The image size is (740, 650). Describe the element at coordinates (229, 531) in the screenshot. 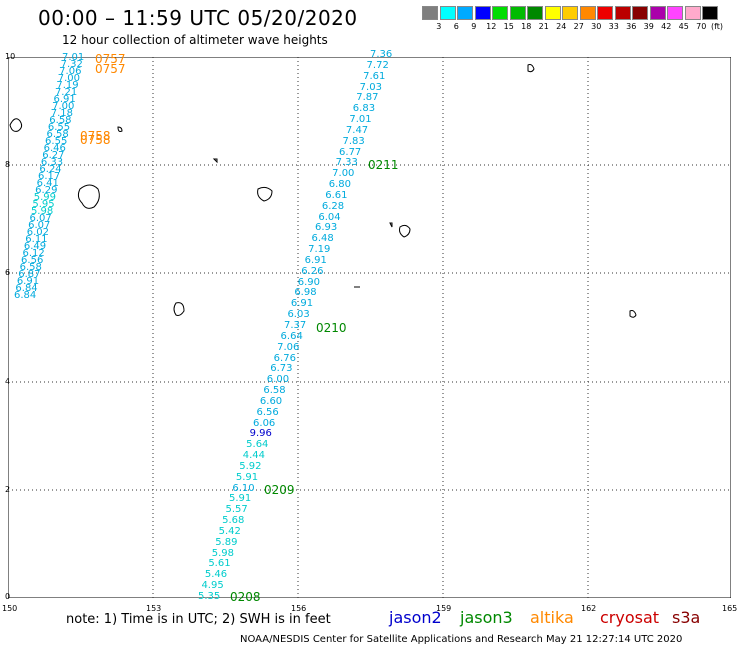

I see `swh-value: 5.42` at that location.